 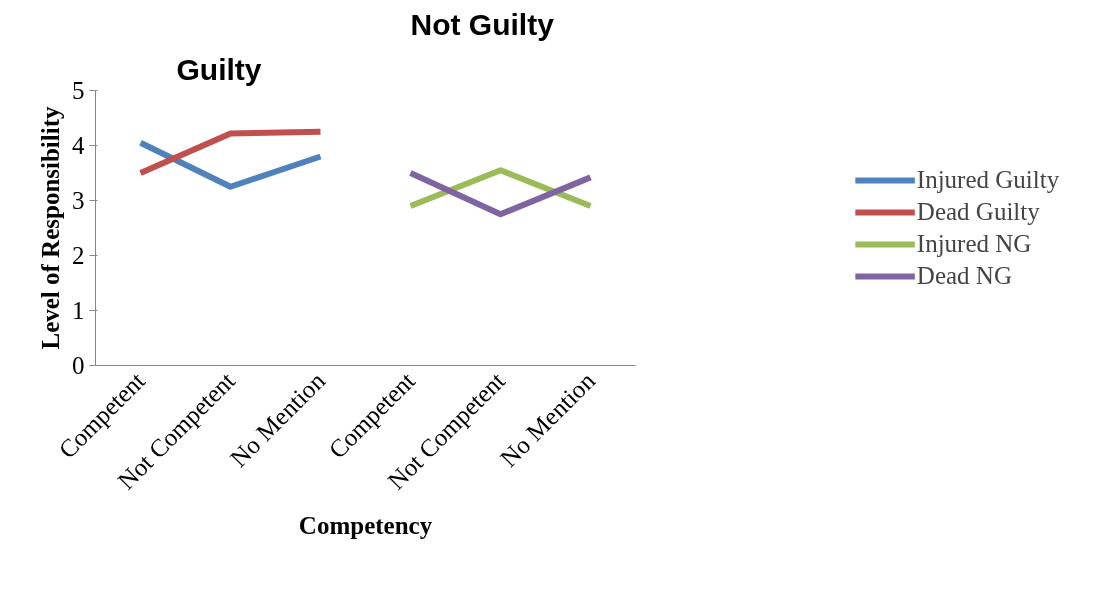 I want to click on y-tick-label: 2, so click(x=78, y=255).